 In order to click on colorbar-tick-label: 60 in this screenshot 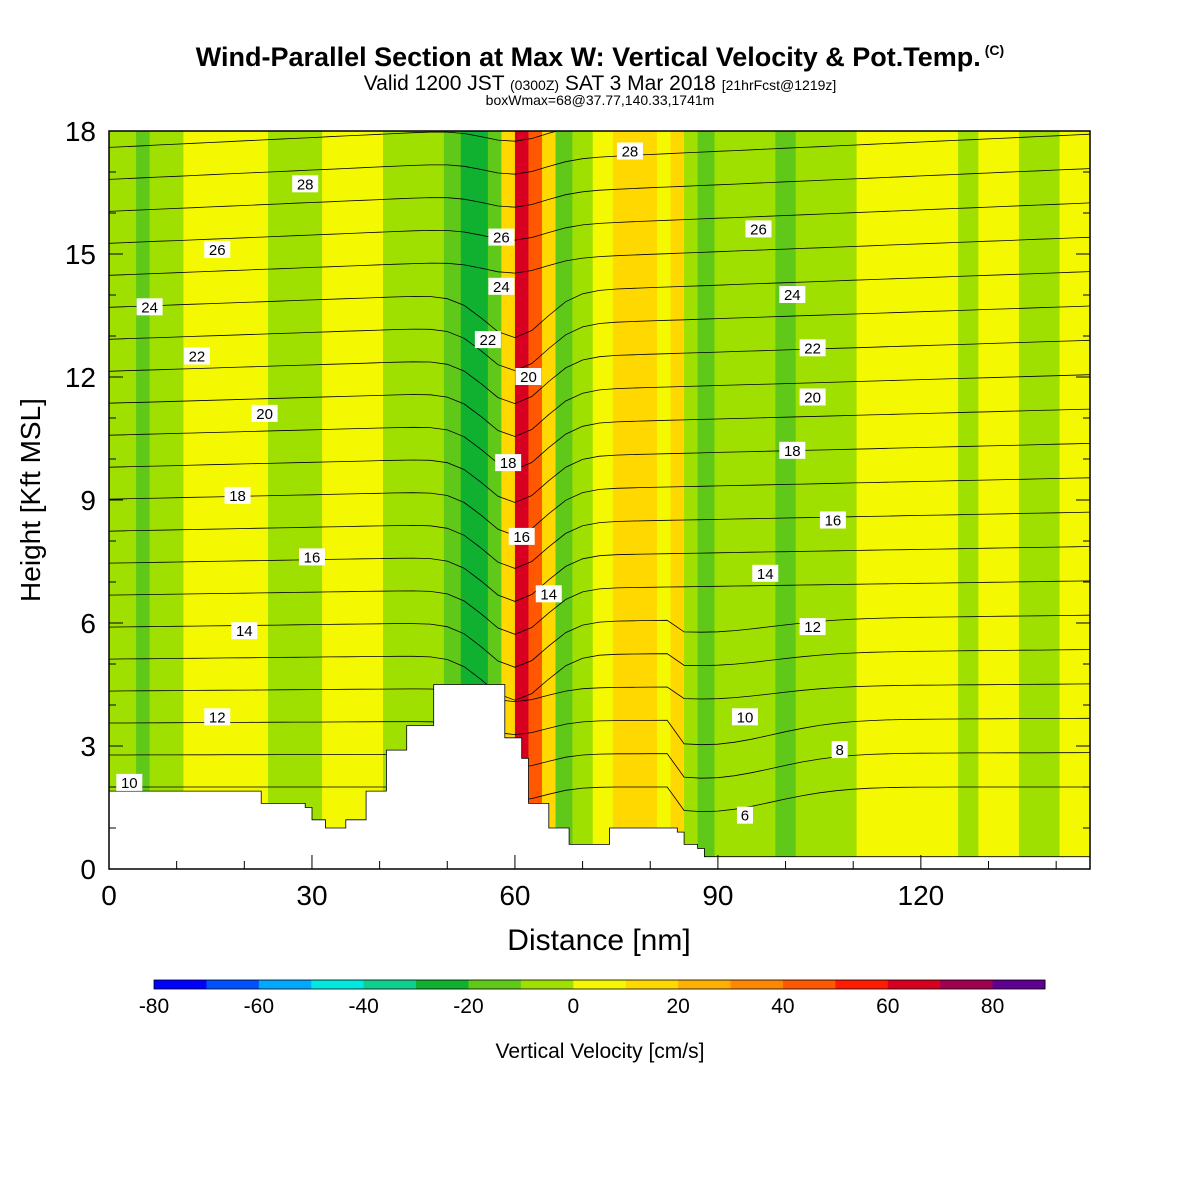, I will do `click(887, 1006)`.